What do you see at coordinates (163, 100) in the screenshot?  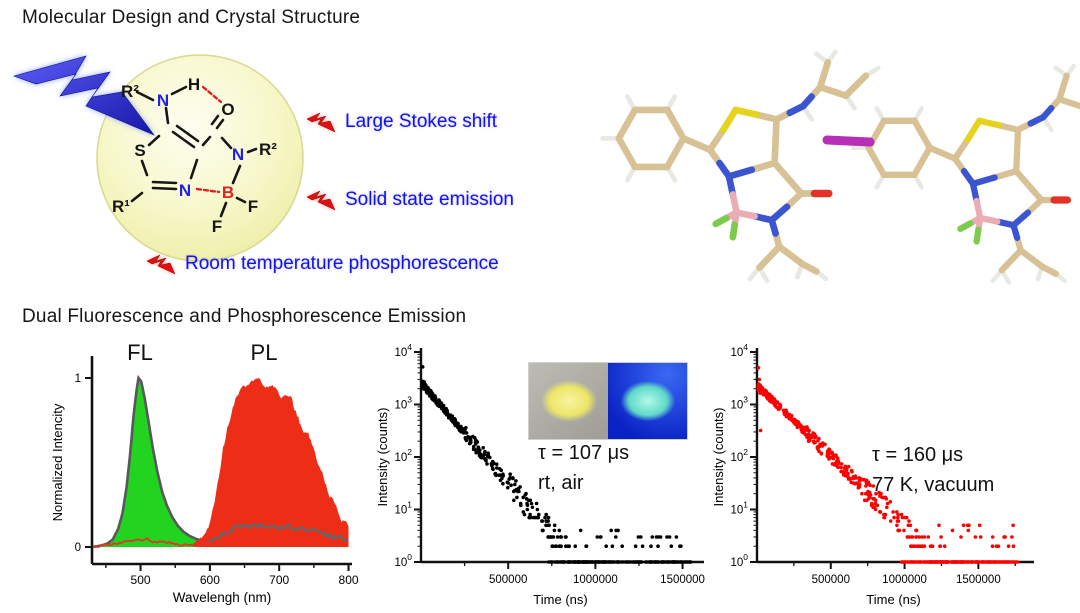 I see `atom-n-top: N` at bounding box center [163, 100].